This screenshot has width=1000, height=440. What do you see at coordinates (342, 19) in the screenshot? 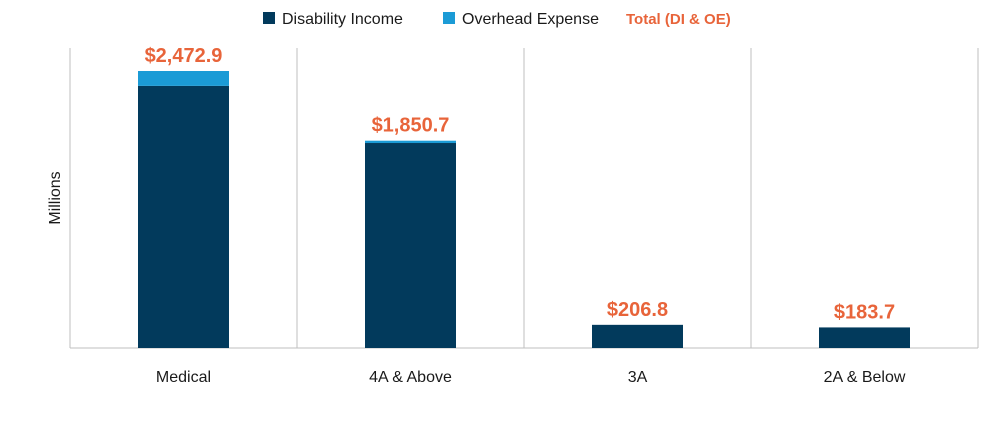
I see `legend-disability-income-label: Disability Income` at bounding box center [342, 19].